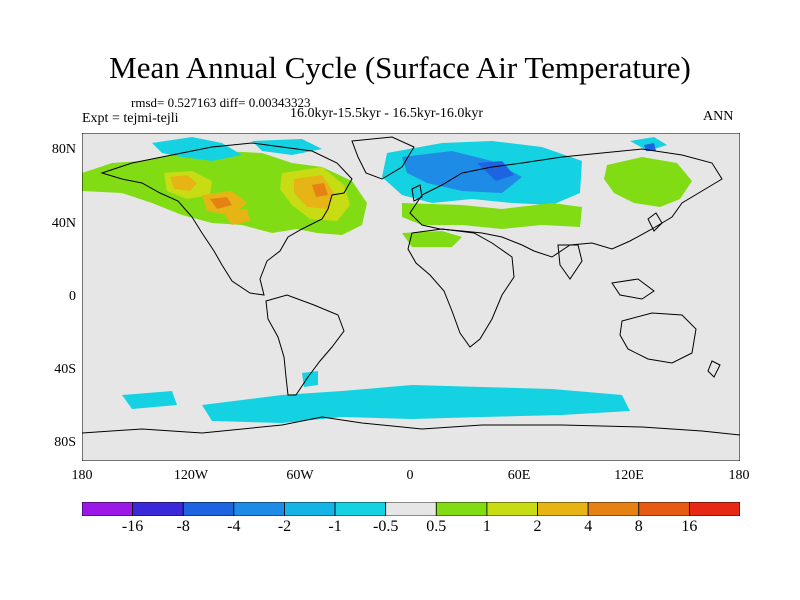  Describe the element at coordinates (65, 369) in the screenshot. I see `lat-tick-40s: 40S` at that location.